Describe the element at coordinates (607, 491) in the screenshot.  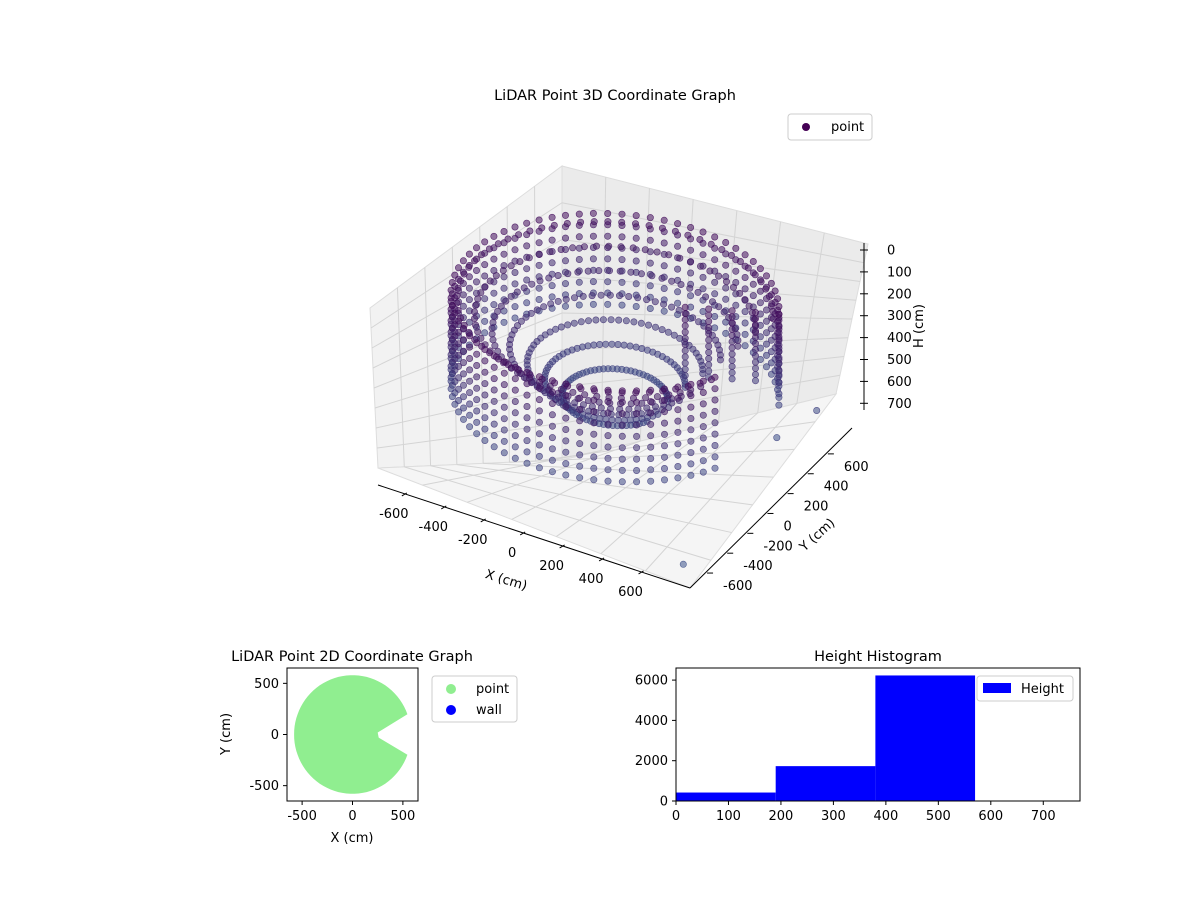
I see `pane-floor` at that location.